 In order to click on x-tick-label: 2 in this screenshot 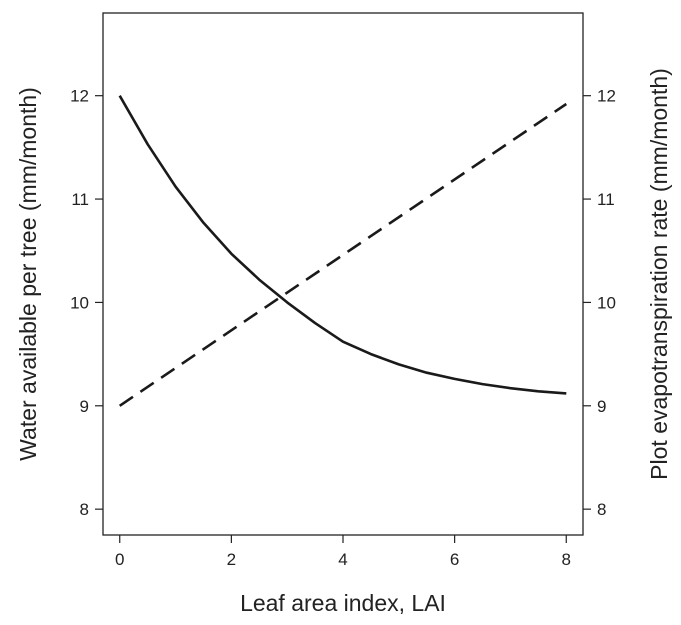, I will do `click(231, 559)`.